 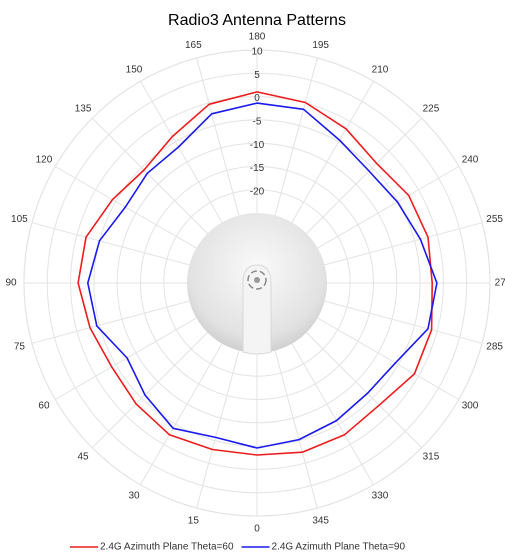 What do you see at coordinates (257, 145) in the screenshot?
I see `r-tick-label: -10` at bounding box center [257, 145].